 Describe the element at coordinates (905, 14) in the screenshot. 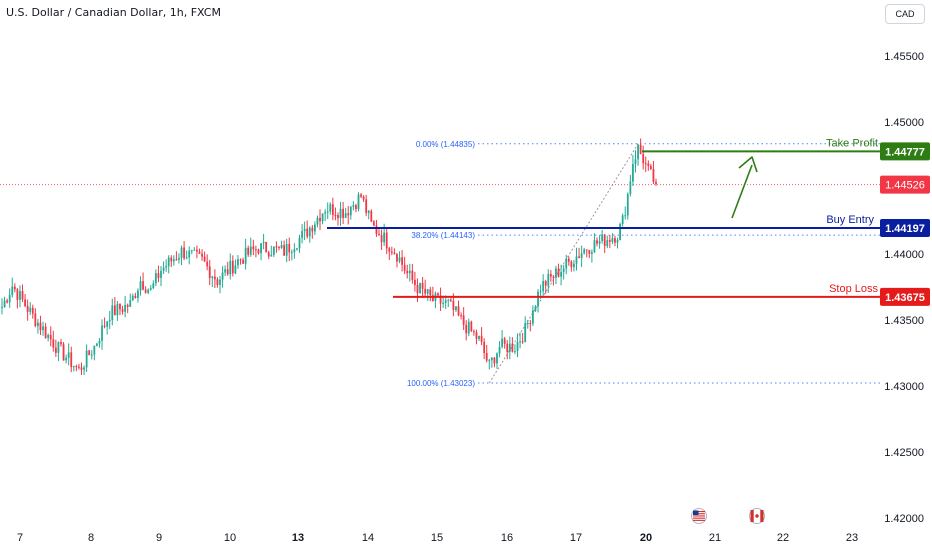

I see `currency-button: CAD` at that location.